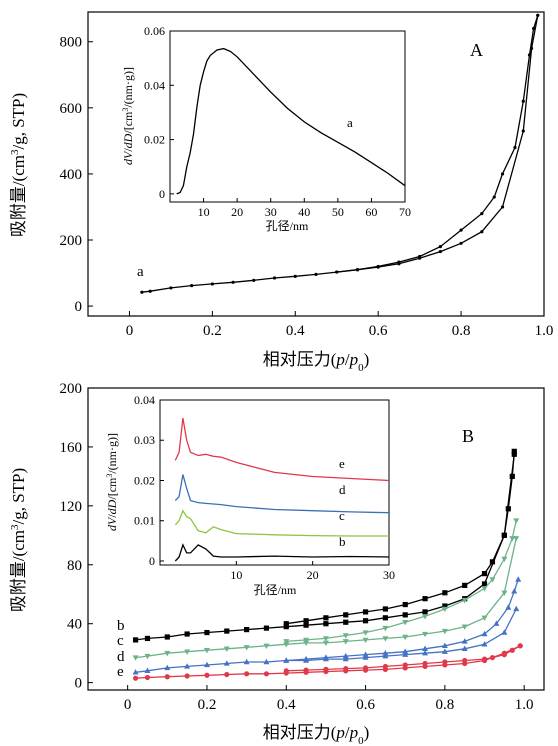  I want to click on panel-b-xtick-label: 0.4, so click(286, 705).